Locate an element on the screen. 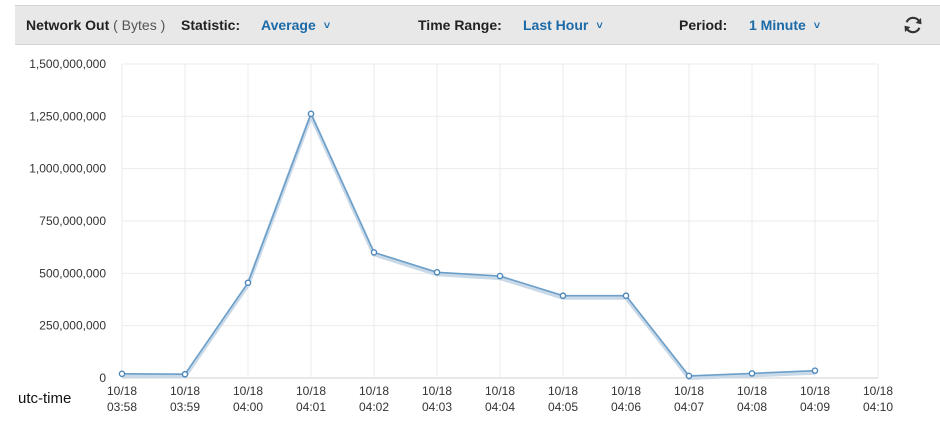  y-tick-label: 250,000,000 is located at coordinates (72, 326).